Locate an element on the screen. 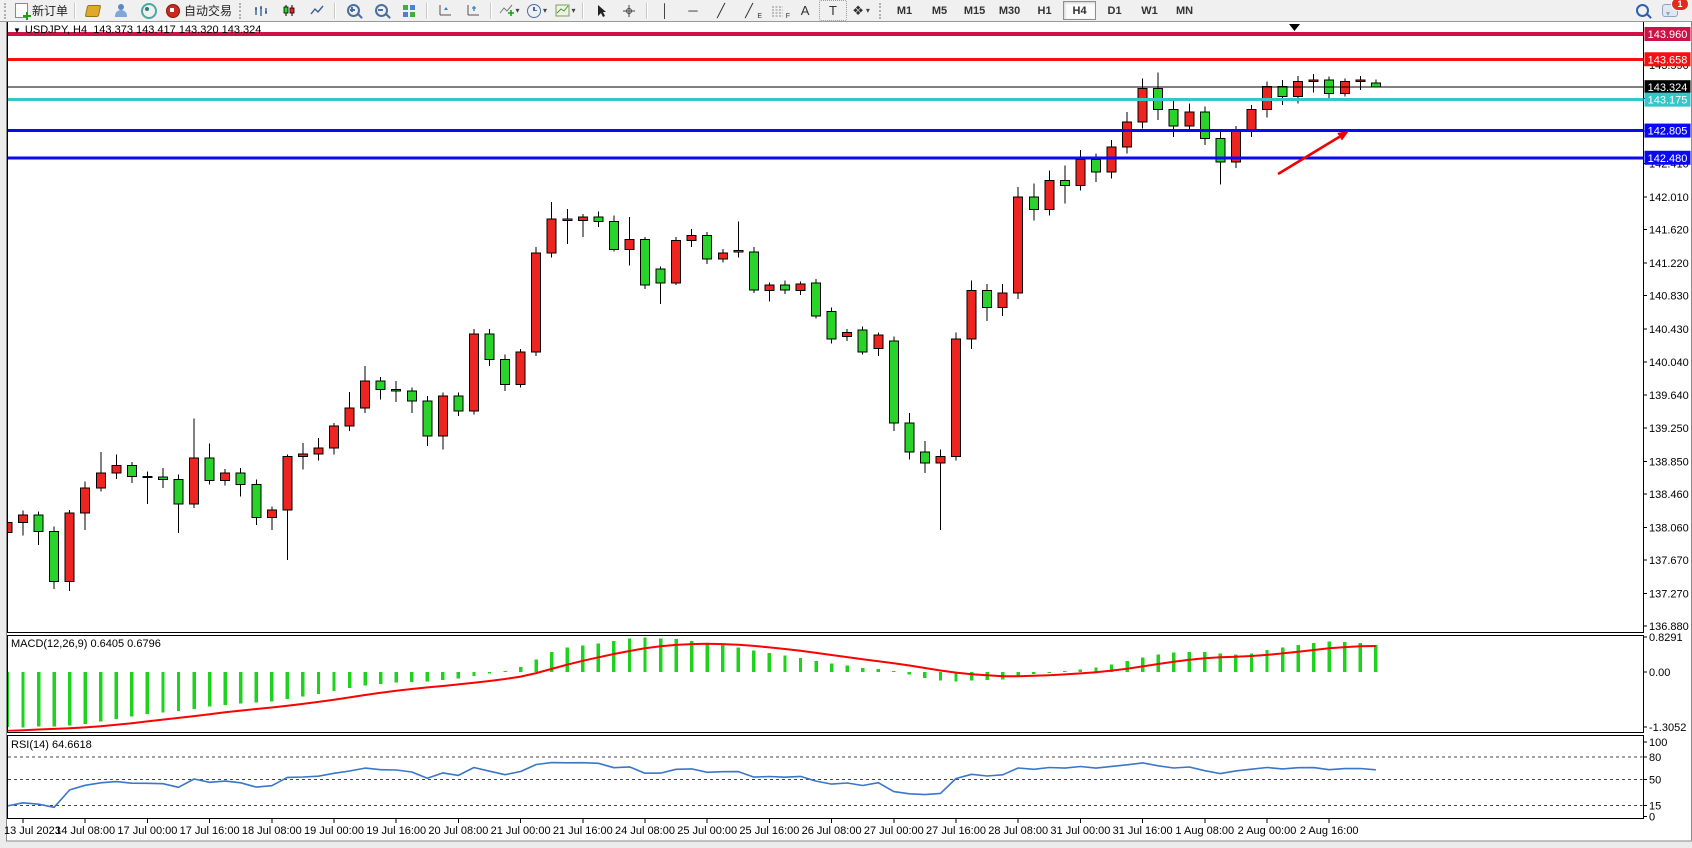  rsi-name: RSI(14) is located at coordinates (30, 745).